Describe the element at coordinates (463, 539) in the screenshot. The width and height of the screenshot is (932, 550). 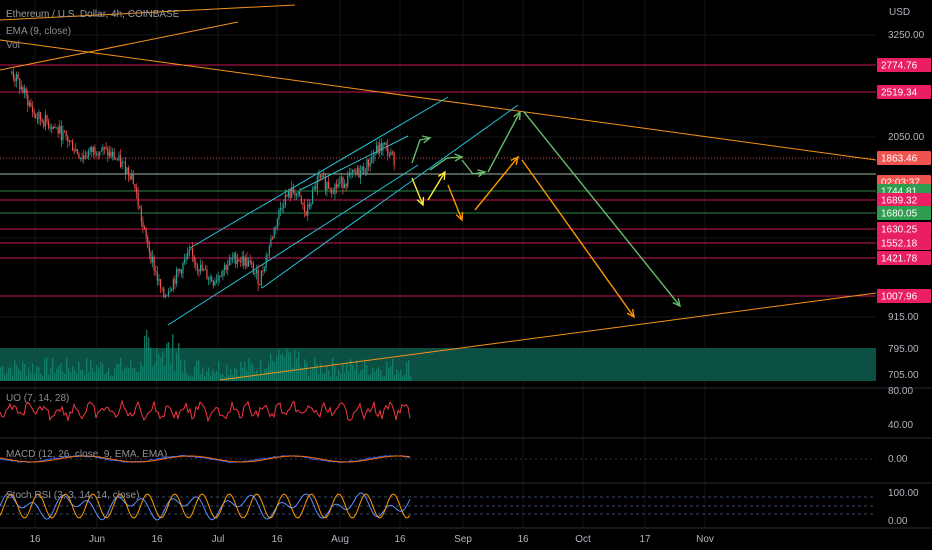
I see `time-tick: Sep` at that location.